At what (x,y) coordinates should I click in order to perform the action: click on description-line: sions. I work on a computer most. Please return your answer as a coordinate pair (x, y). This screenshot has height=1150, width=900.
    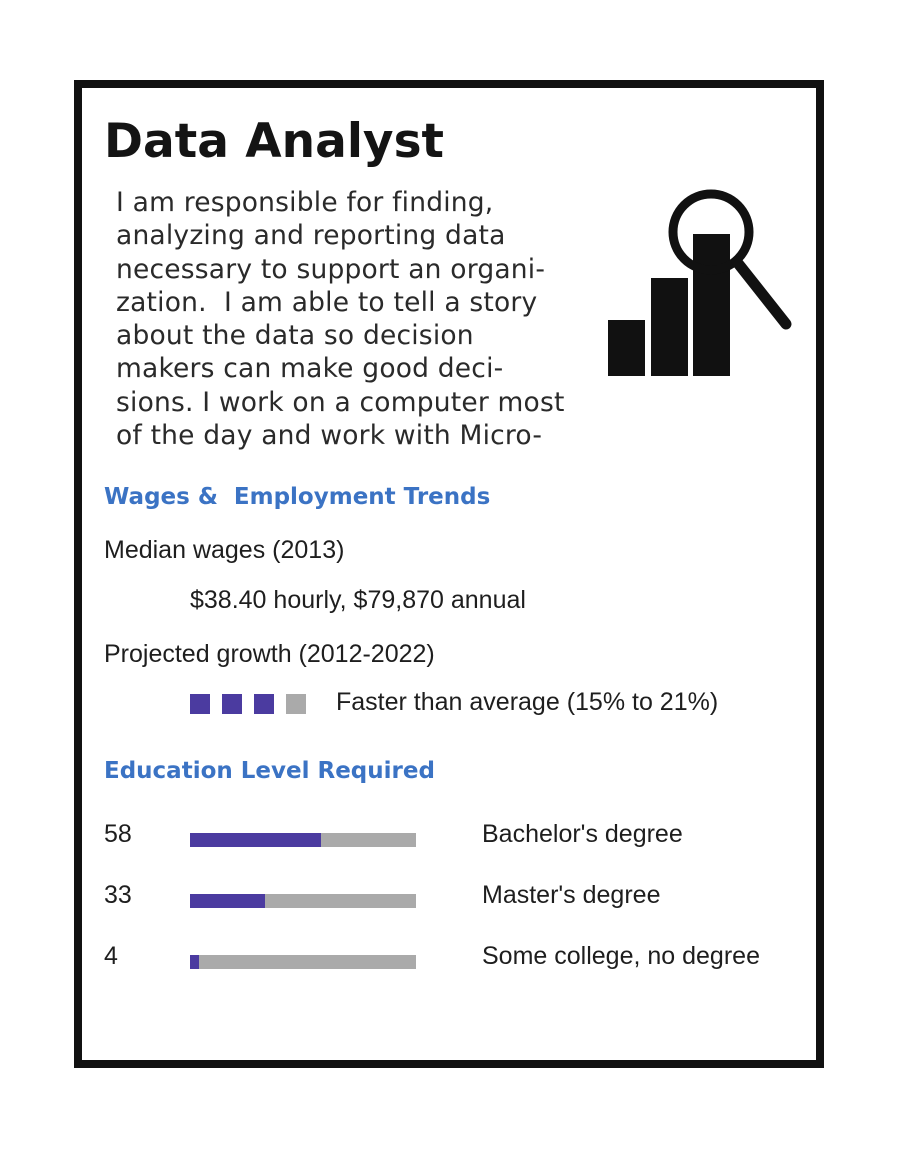
    Looking at the image, I should click on (340, 402).